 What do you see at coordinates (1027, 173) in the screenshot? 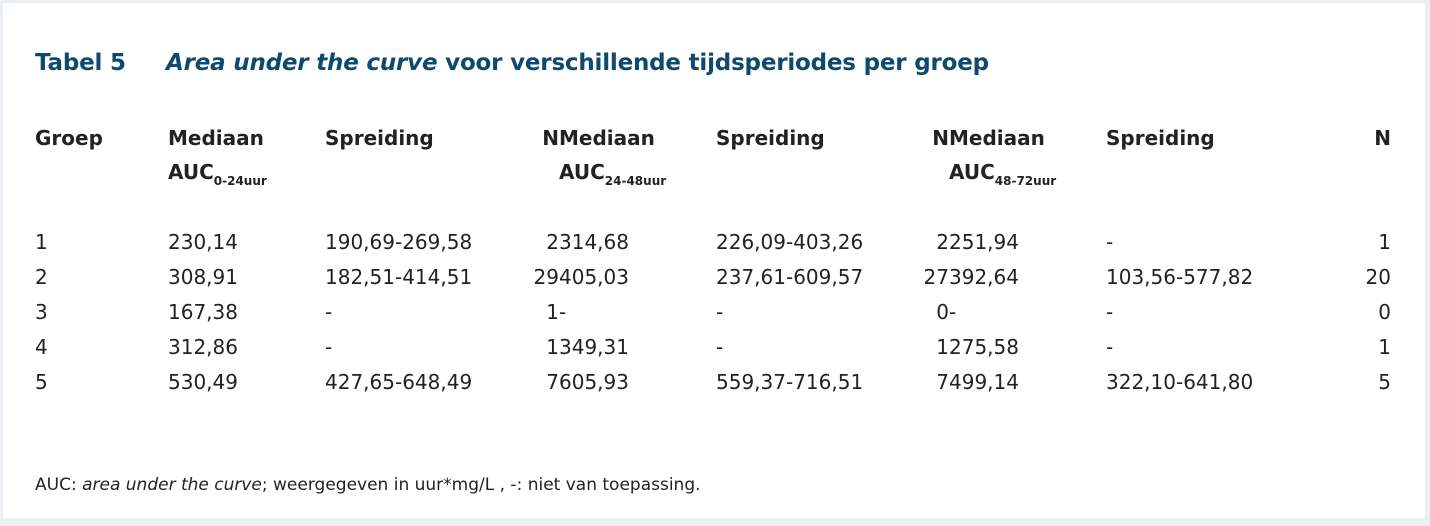
I see `header-mediaan-48-72: Mediaan AUC48-72uur` at bounding box center [1027, 173].